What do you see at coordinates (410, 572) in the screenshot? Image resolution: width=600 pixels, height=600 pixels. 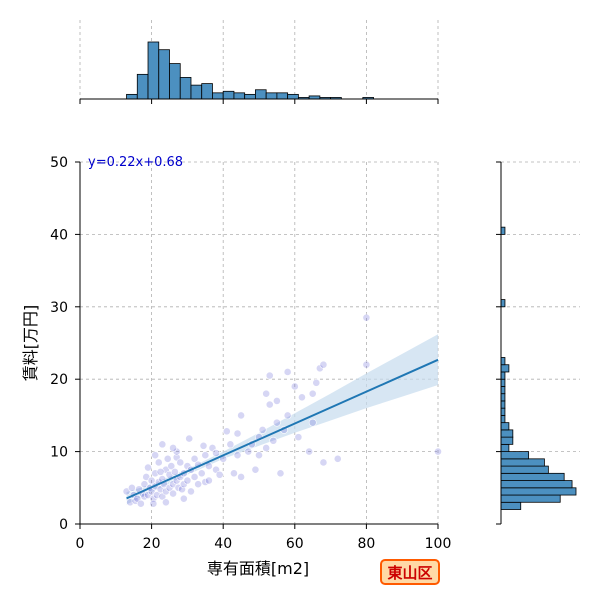 I see `area-badge-label: 東山区` at bounding box center [410, 572].